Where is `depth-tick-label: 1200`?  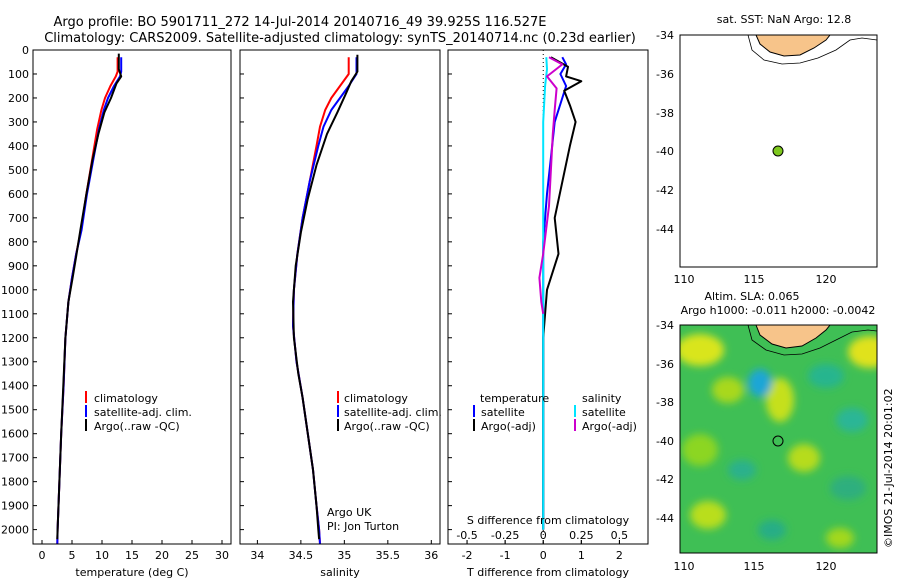 depth-tick-label: 1200 is located at coordinates (15, 338).